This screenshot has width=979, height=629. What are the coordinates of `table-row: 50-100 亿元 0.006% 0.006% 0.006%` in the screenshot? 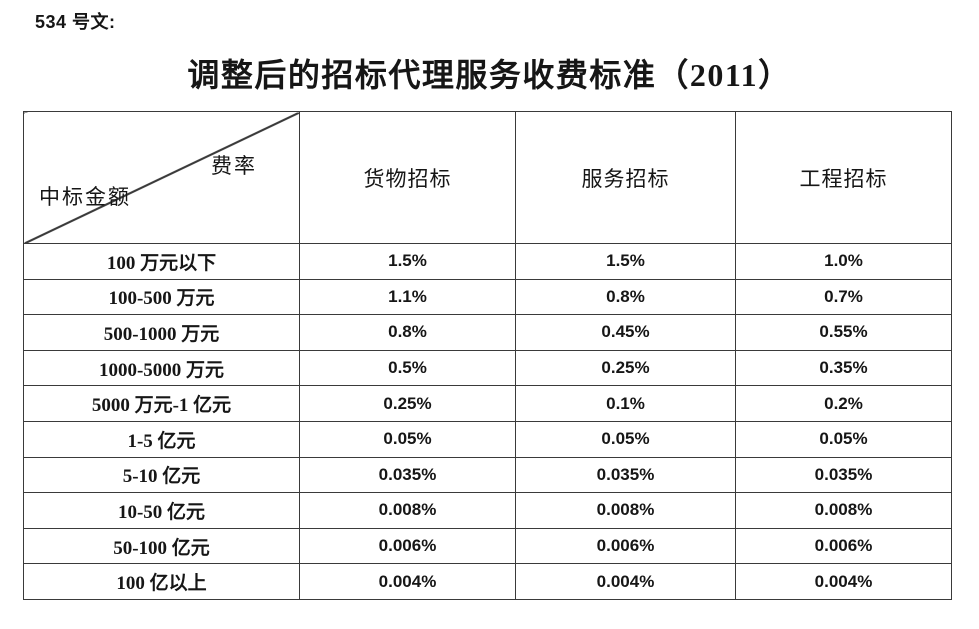 It's located at (487, 546).